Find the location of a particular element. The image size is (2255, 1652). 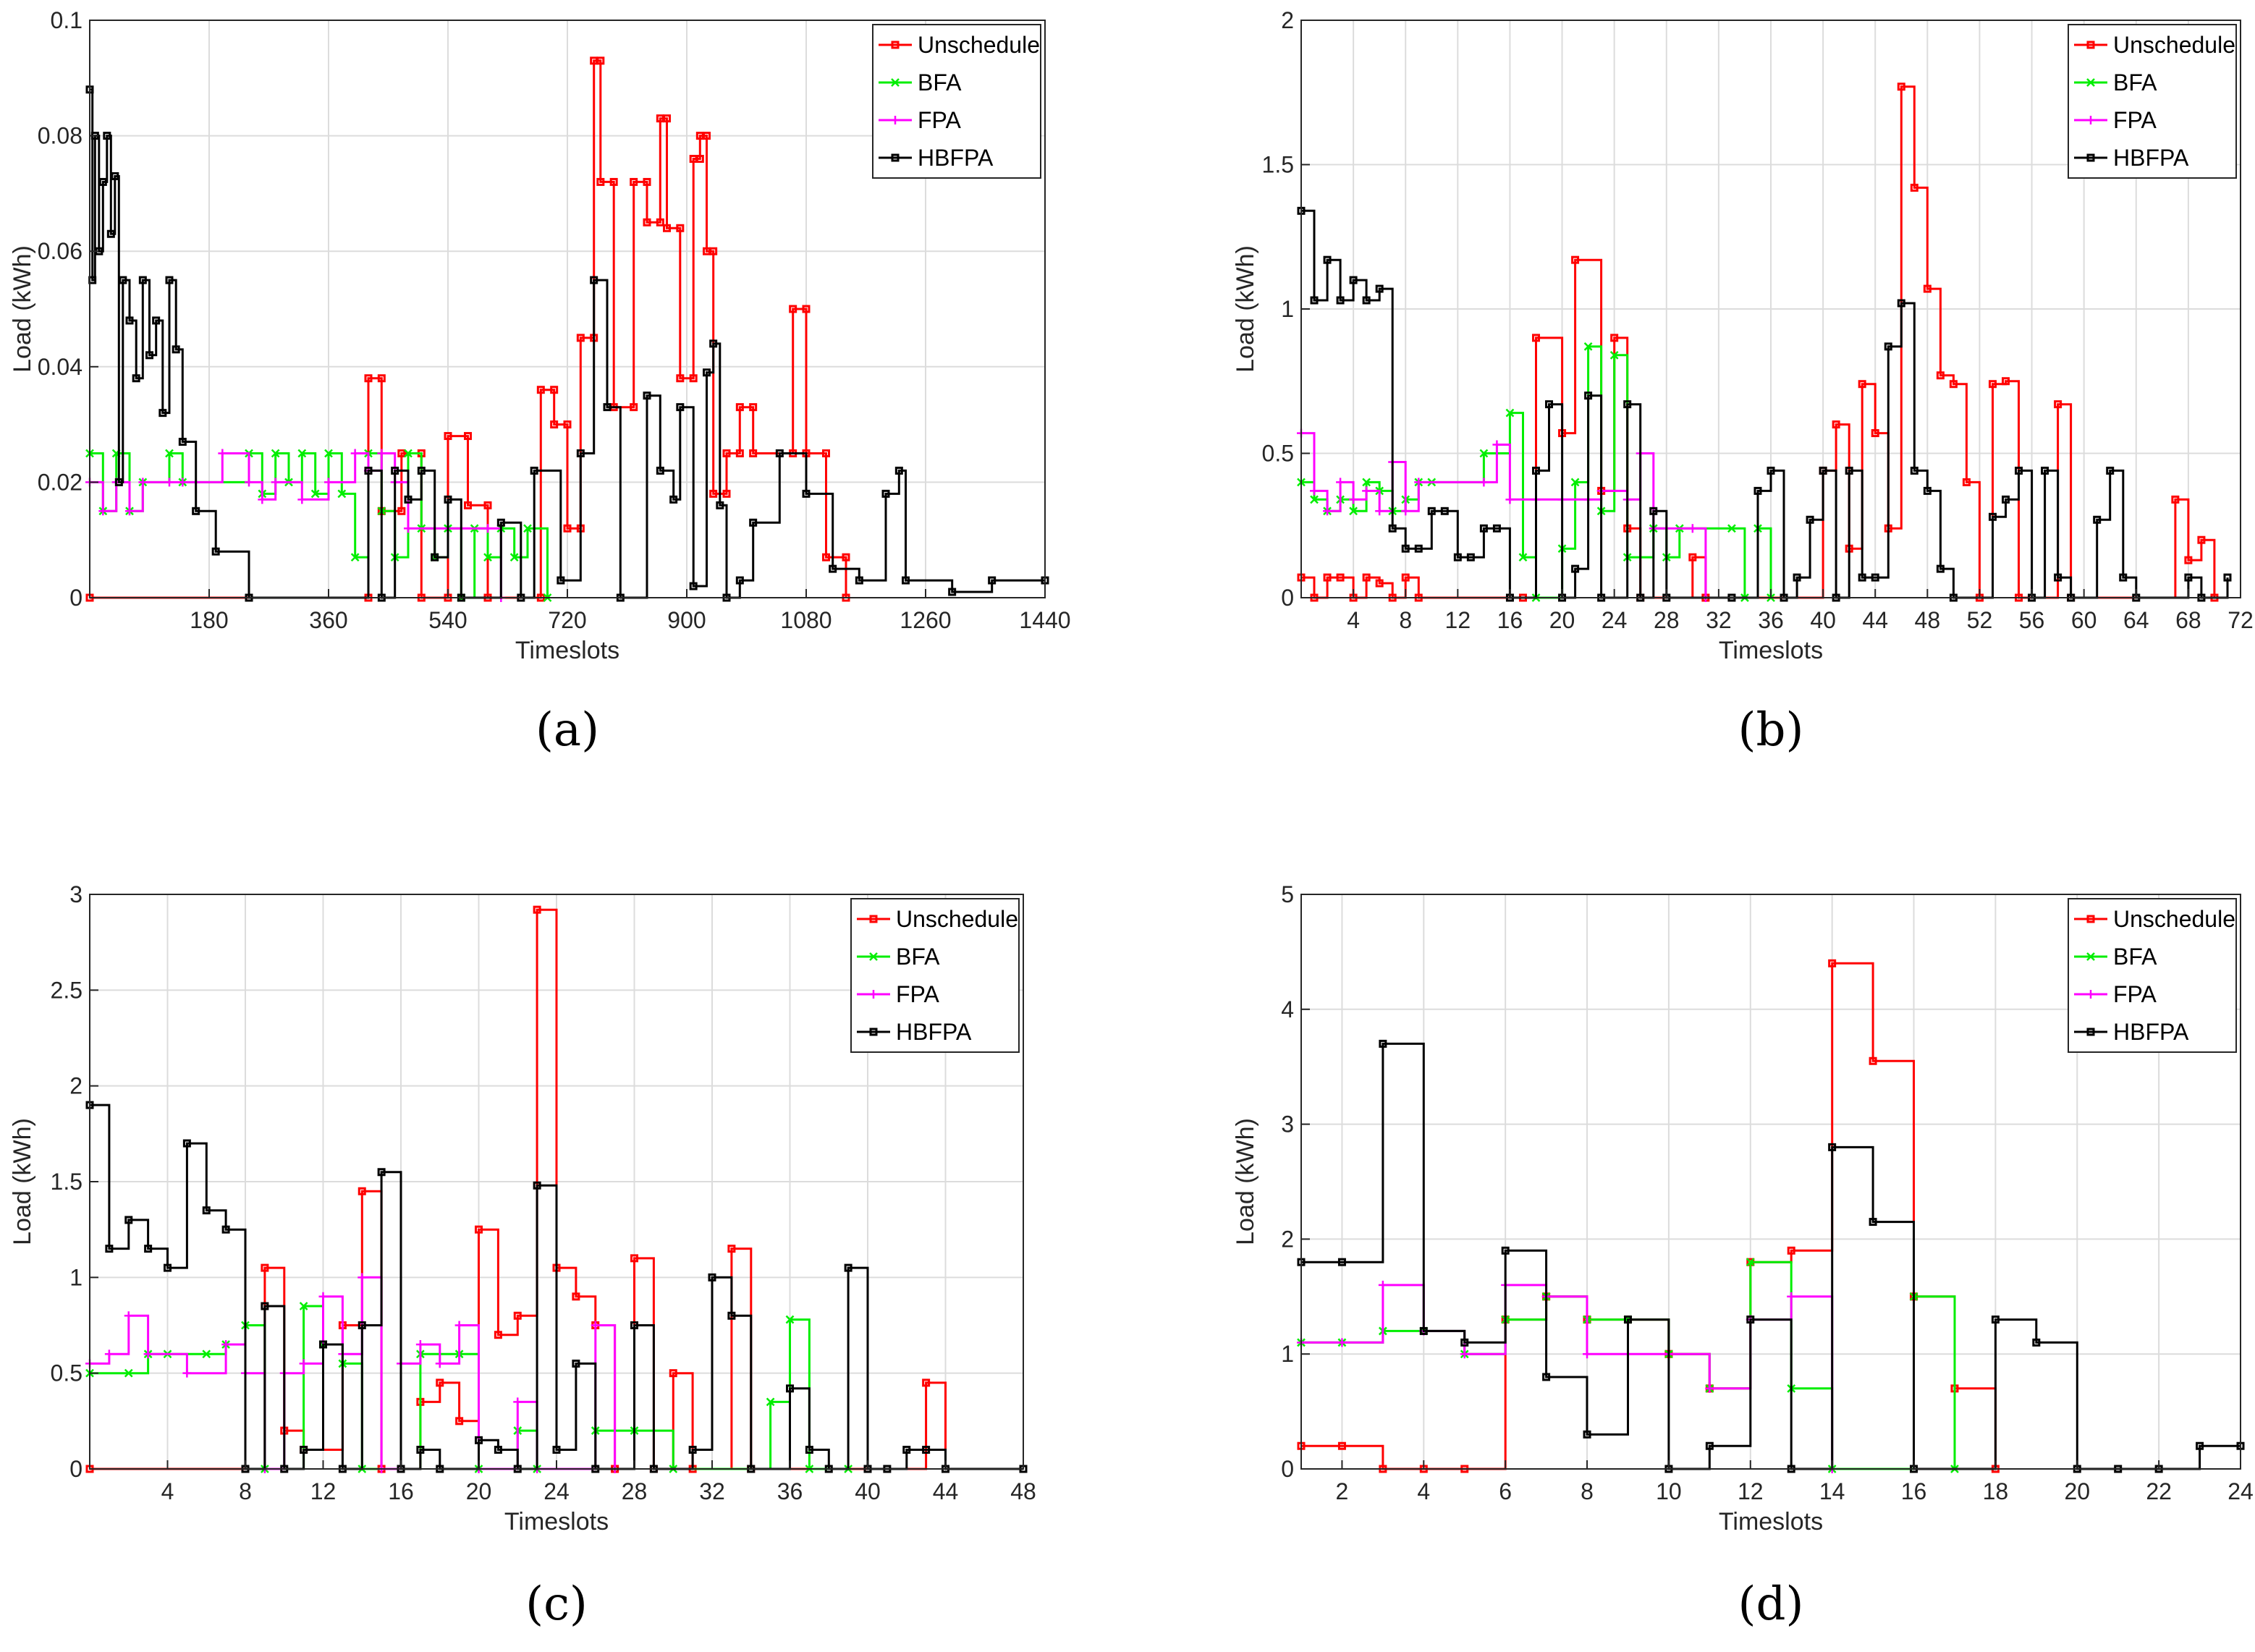

legend-label-fpa: FPA is located at coordinates (2135, 994).